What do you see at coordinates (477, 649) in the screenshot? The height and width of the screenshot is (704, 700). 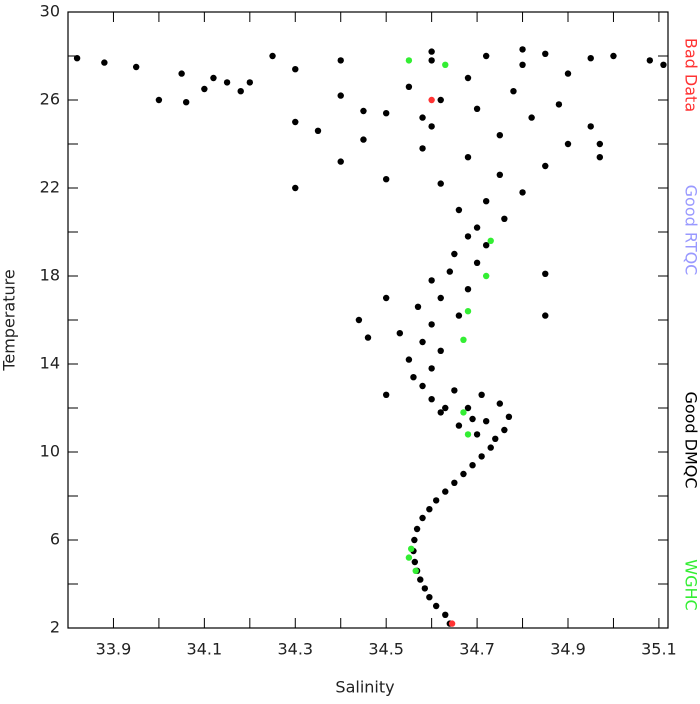 I see `x-tick-label: 34.7` at bounding box center [477, 649].